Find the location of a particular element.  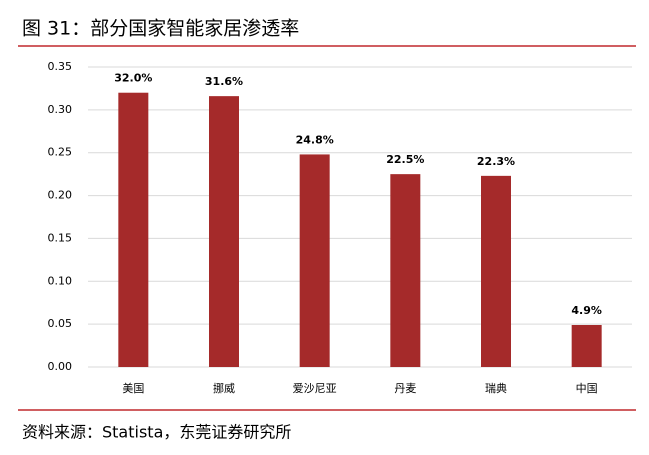

source: 资料来源：Statista，东莞证券研究所 is located at coordinates (156, 432).